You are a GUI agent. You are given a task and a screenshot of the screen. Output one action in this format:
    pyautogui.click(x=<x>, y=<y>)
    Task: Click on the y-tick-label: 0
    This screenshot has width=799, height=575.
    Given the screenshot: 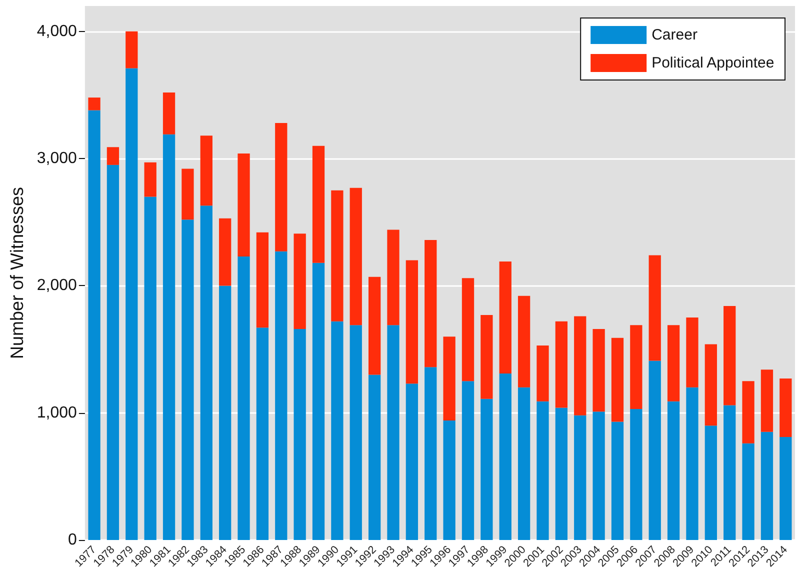 What is the action you would take?
    pyautogui.click(x=73, y=540)
    